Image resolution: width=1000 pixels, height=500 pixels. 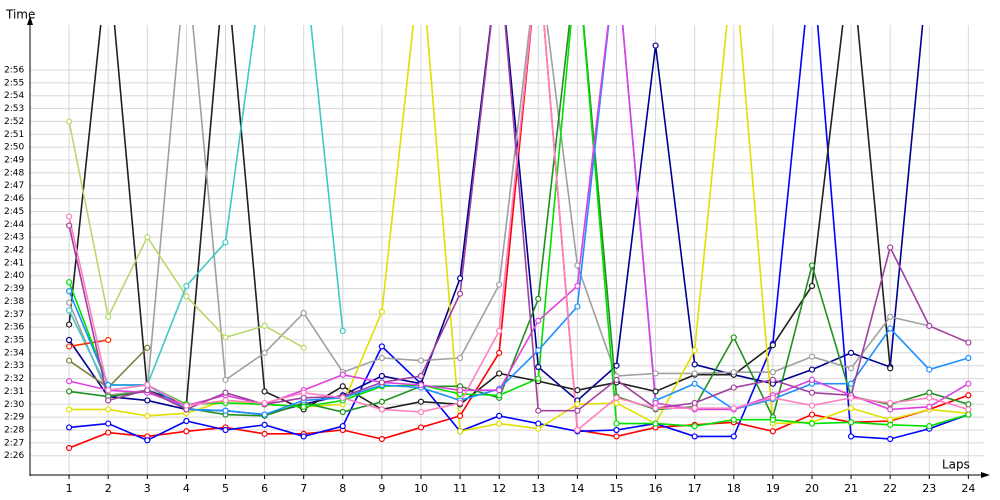 What do you see at coordinates (14, 109) in the screenshot?
I see `y-tick-label: 2:53` at bounding box center [14, 109].